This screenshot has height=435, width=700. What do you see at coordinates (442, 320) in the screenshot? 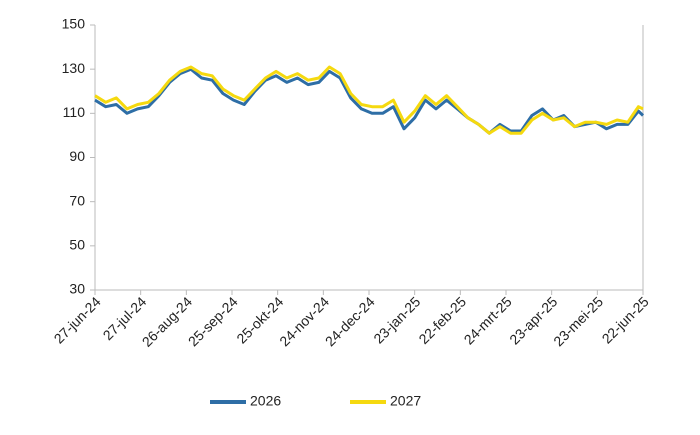
I see `x-tick-label: 22-feb-25` at bounding box center [442, 320].